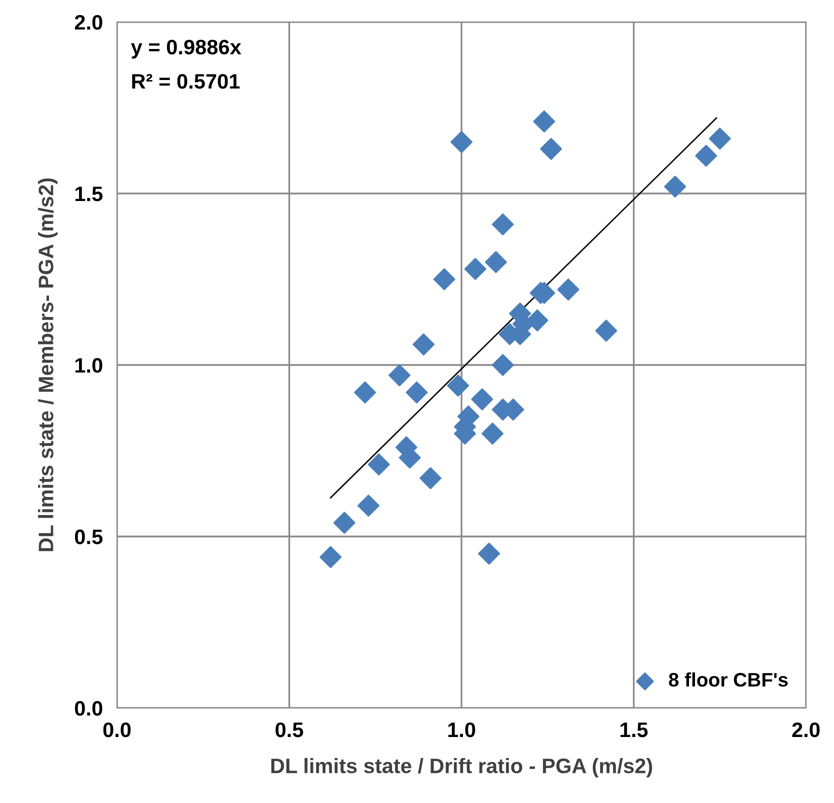 The width and height of the screenshot is (834, 803). I want to click on y-tick-label: 1.0, so click(88, 365).